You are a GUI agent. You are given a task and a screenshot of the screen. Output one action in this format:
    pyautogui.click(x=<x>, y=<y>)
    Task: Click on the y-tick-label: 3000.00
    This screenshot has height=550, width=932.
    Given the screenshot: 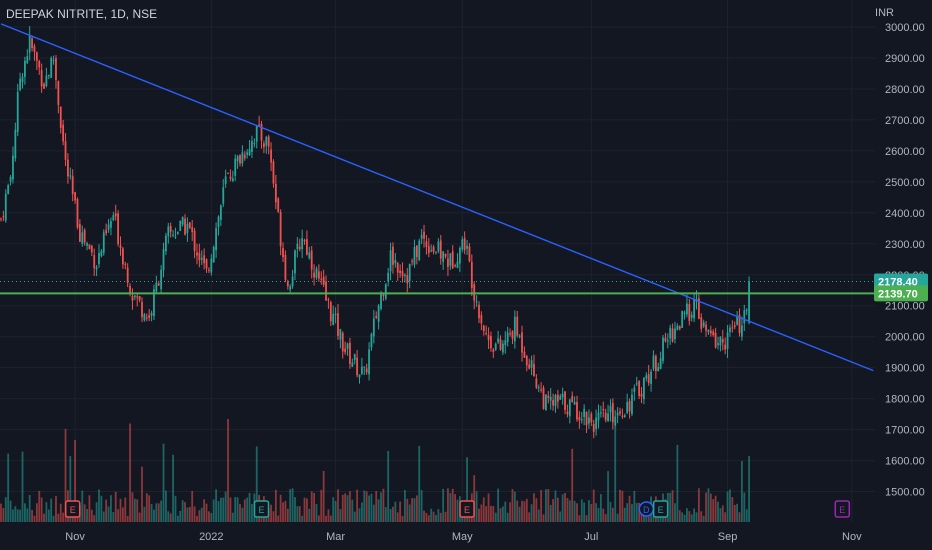 What is the action you would take?
    pyautogui.click(x=905, y=28)
    